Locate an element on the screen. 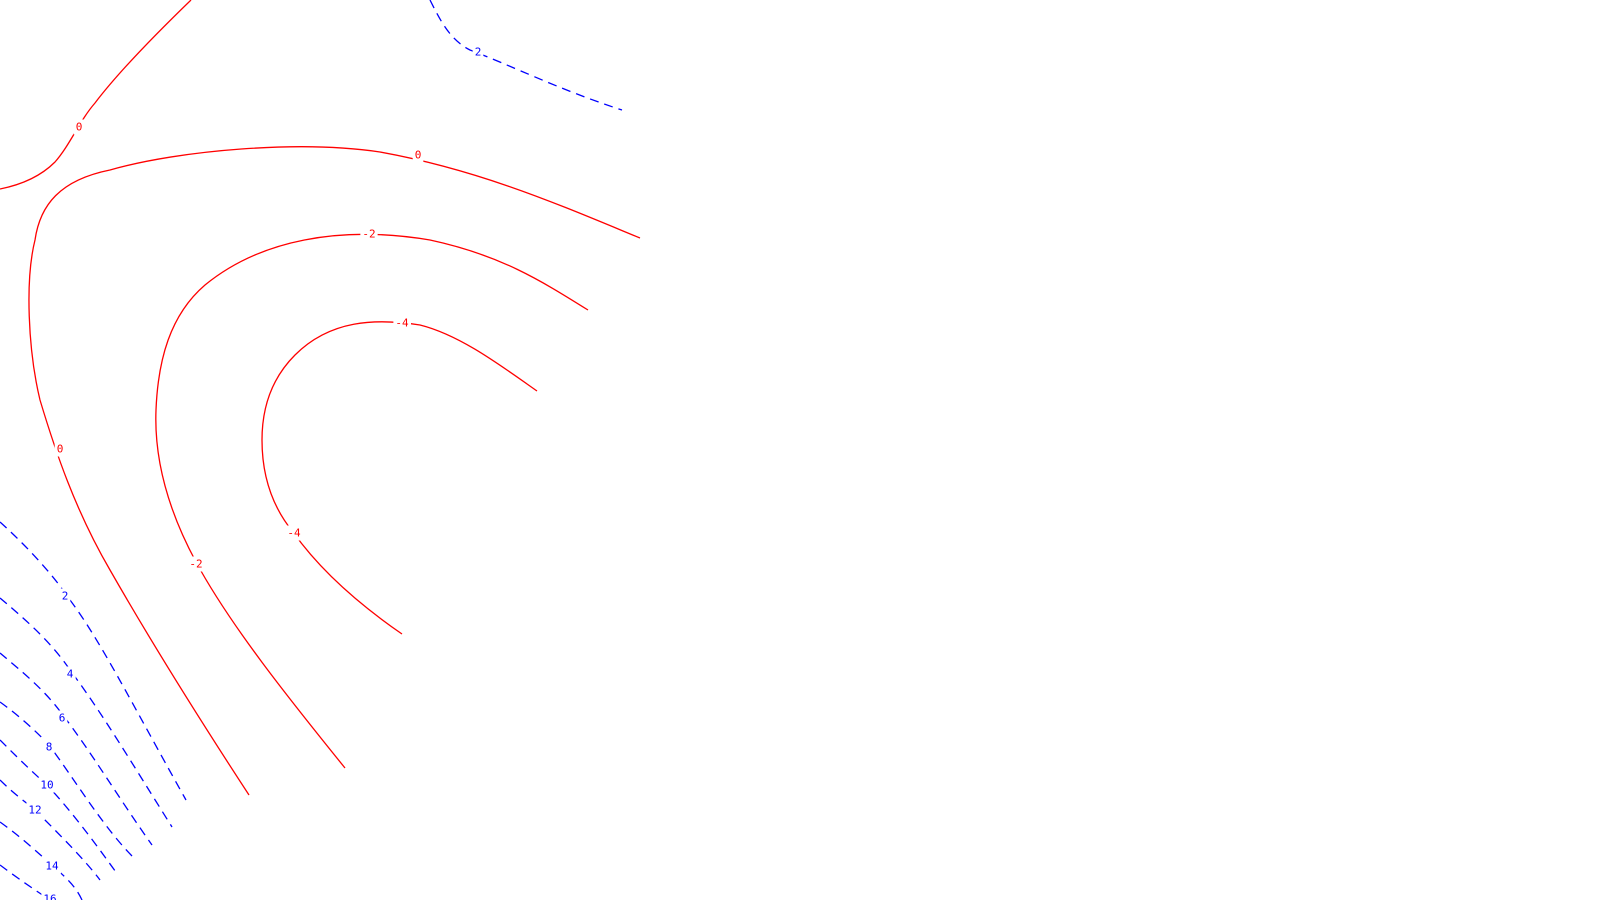 The height and width of the screenshot is (900, 1600). contour-label: 4 is located at coordinates (70, 674).